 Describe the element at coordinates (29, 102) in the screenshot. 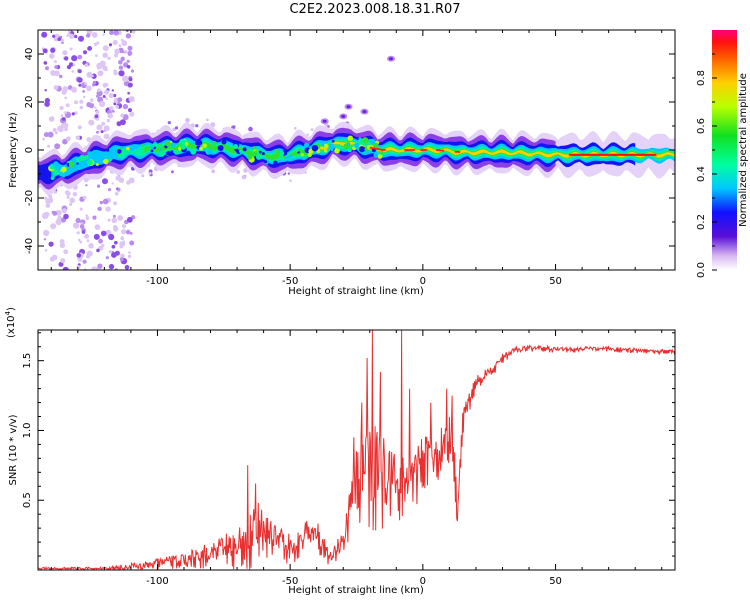

I see `spectrogram-ytick-label: 20` at that location.